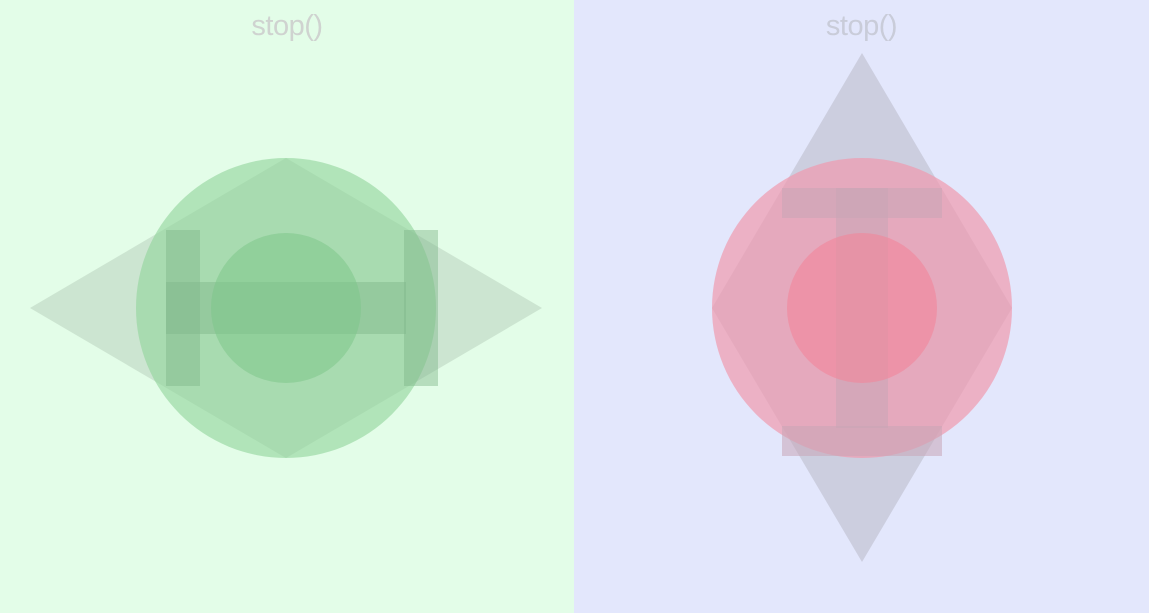 The height and width of the screenshot is (613, 1149). I want to click on i-beam-shape, so click(302, 308).